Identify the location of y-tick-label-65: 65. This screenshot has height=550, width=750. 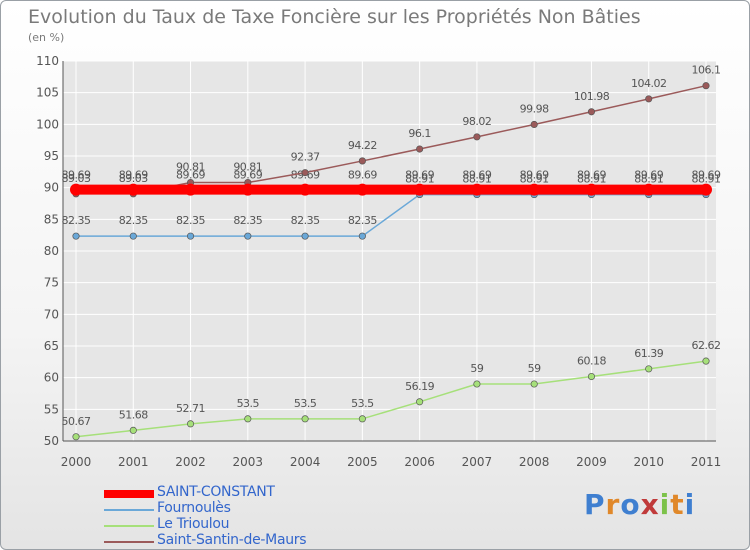
(51, 346).